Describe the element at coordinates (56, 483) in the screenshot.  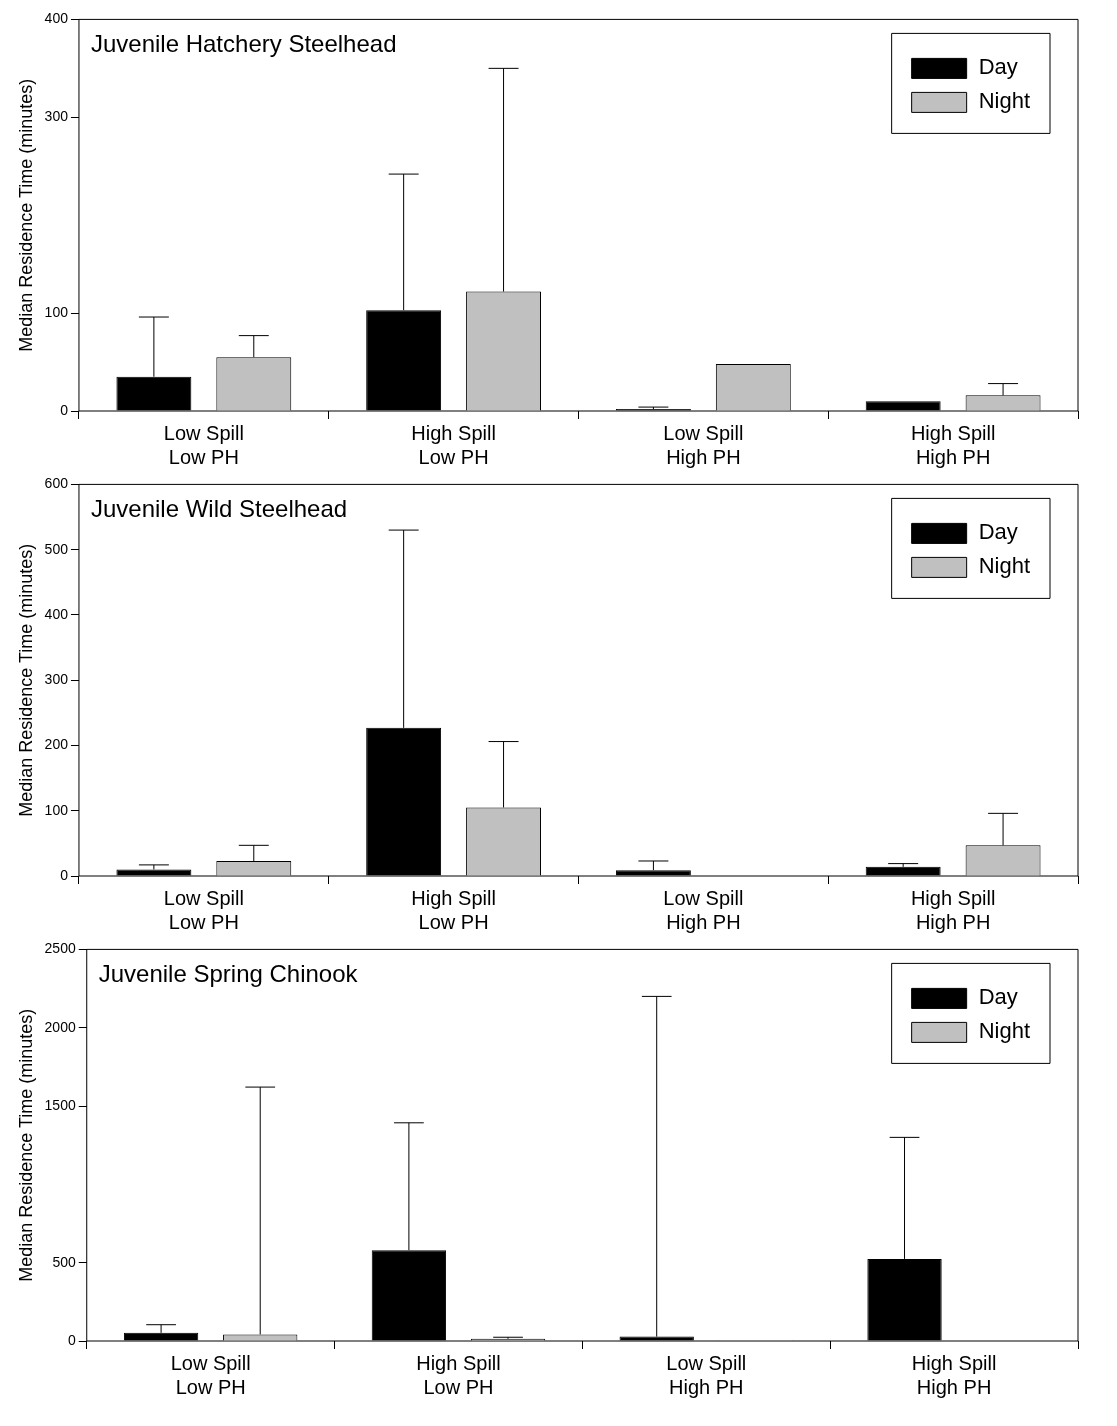
I see `y-tick-label: 600` at that location.